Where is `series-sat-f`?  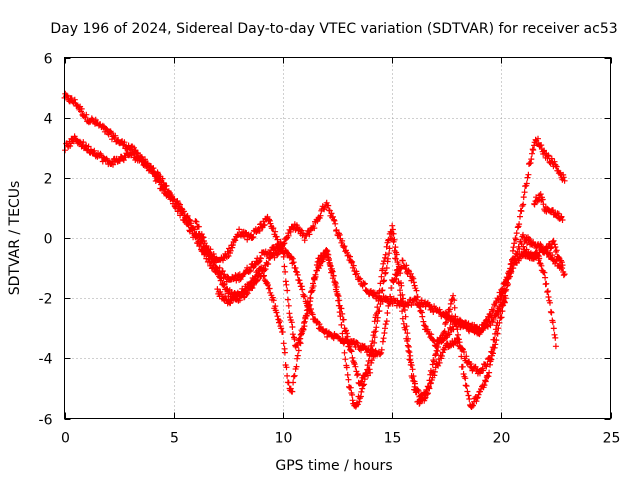 series-sat-f is located at coordinates (548, 207).